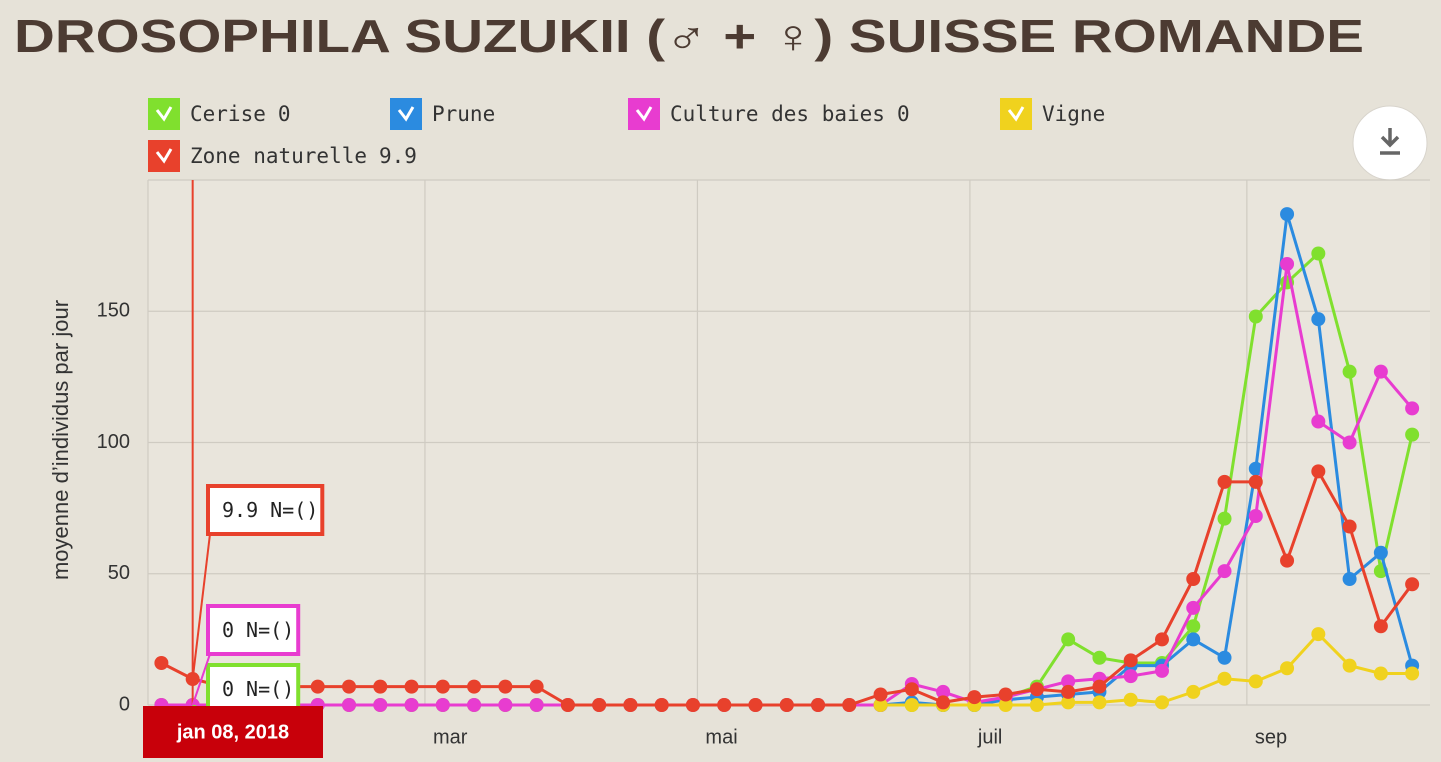 This screenshot has width=1441, height=762. I want to click on y-tick-label: 100, so click(113, 442).